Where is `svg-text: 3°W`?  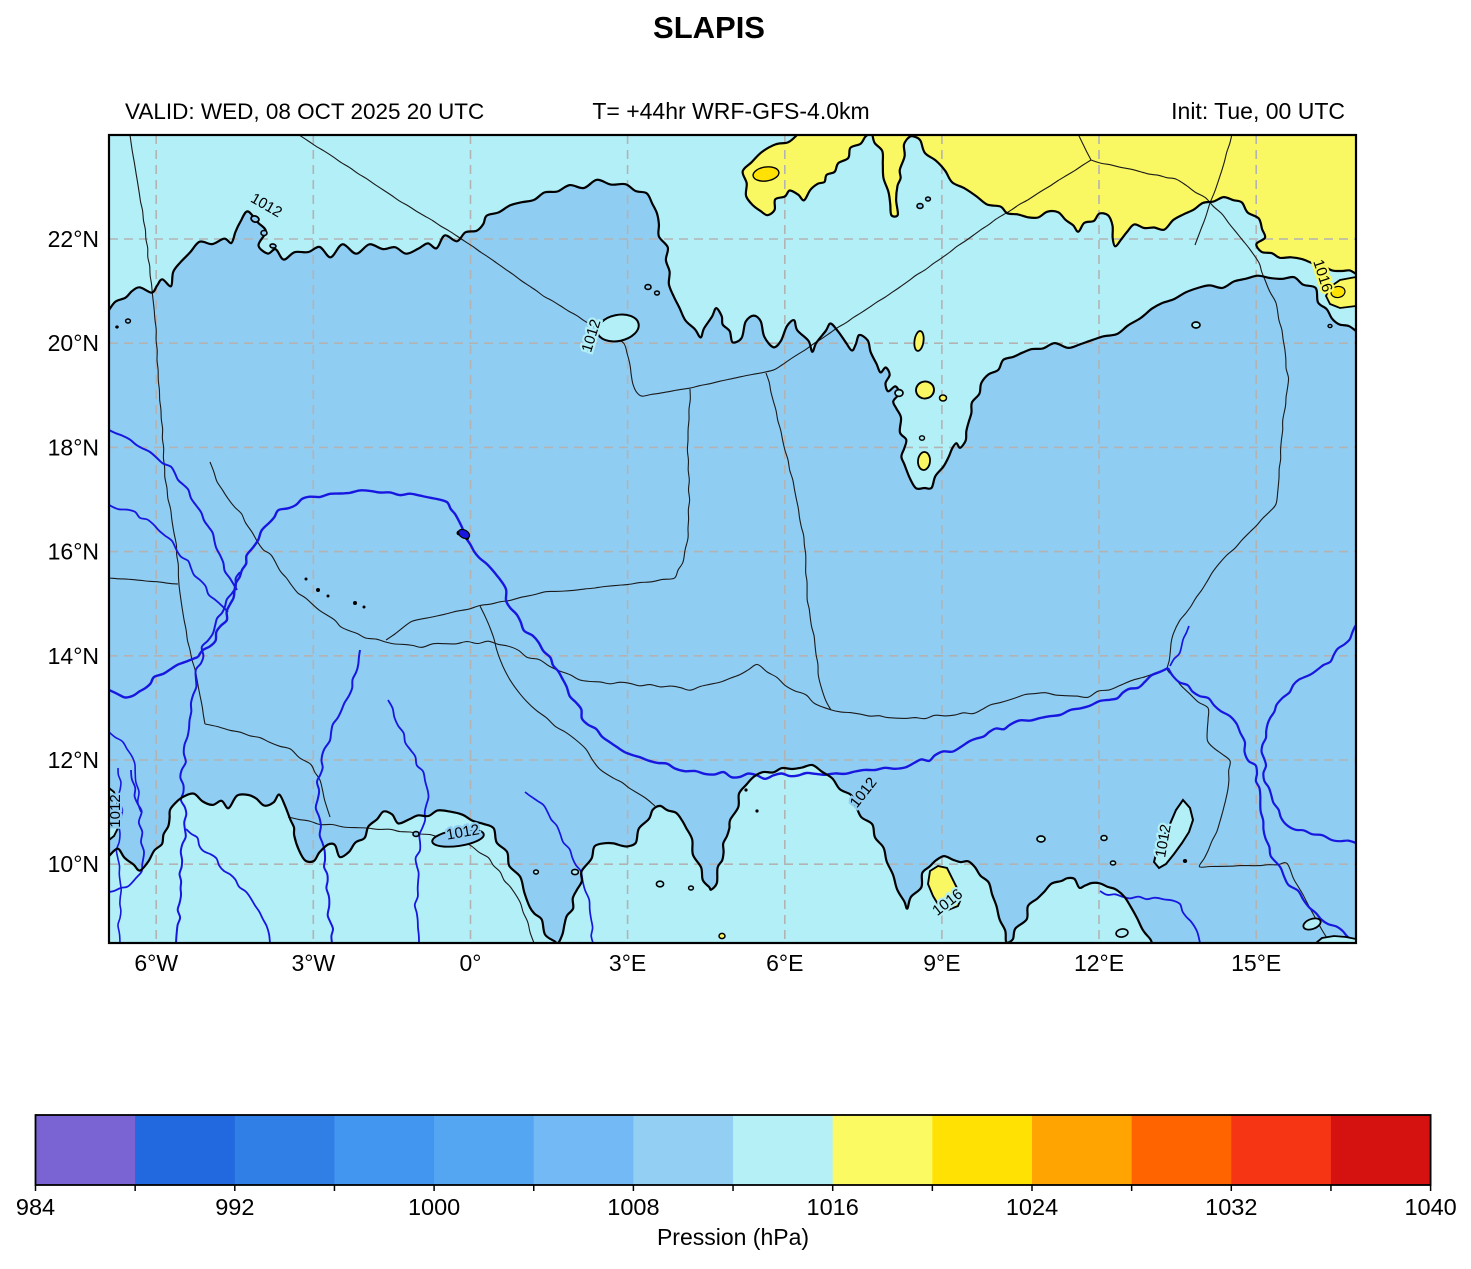
svg-text: 3°W is located at coordinates (313, 963).